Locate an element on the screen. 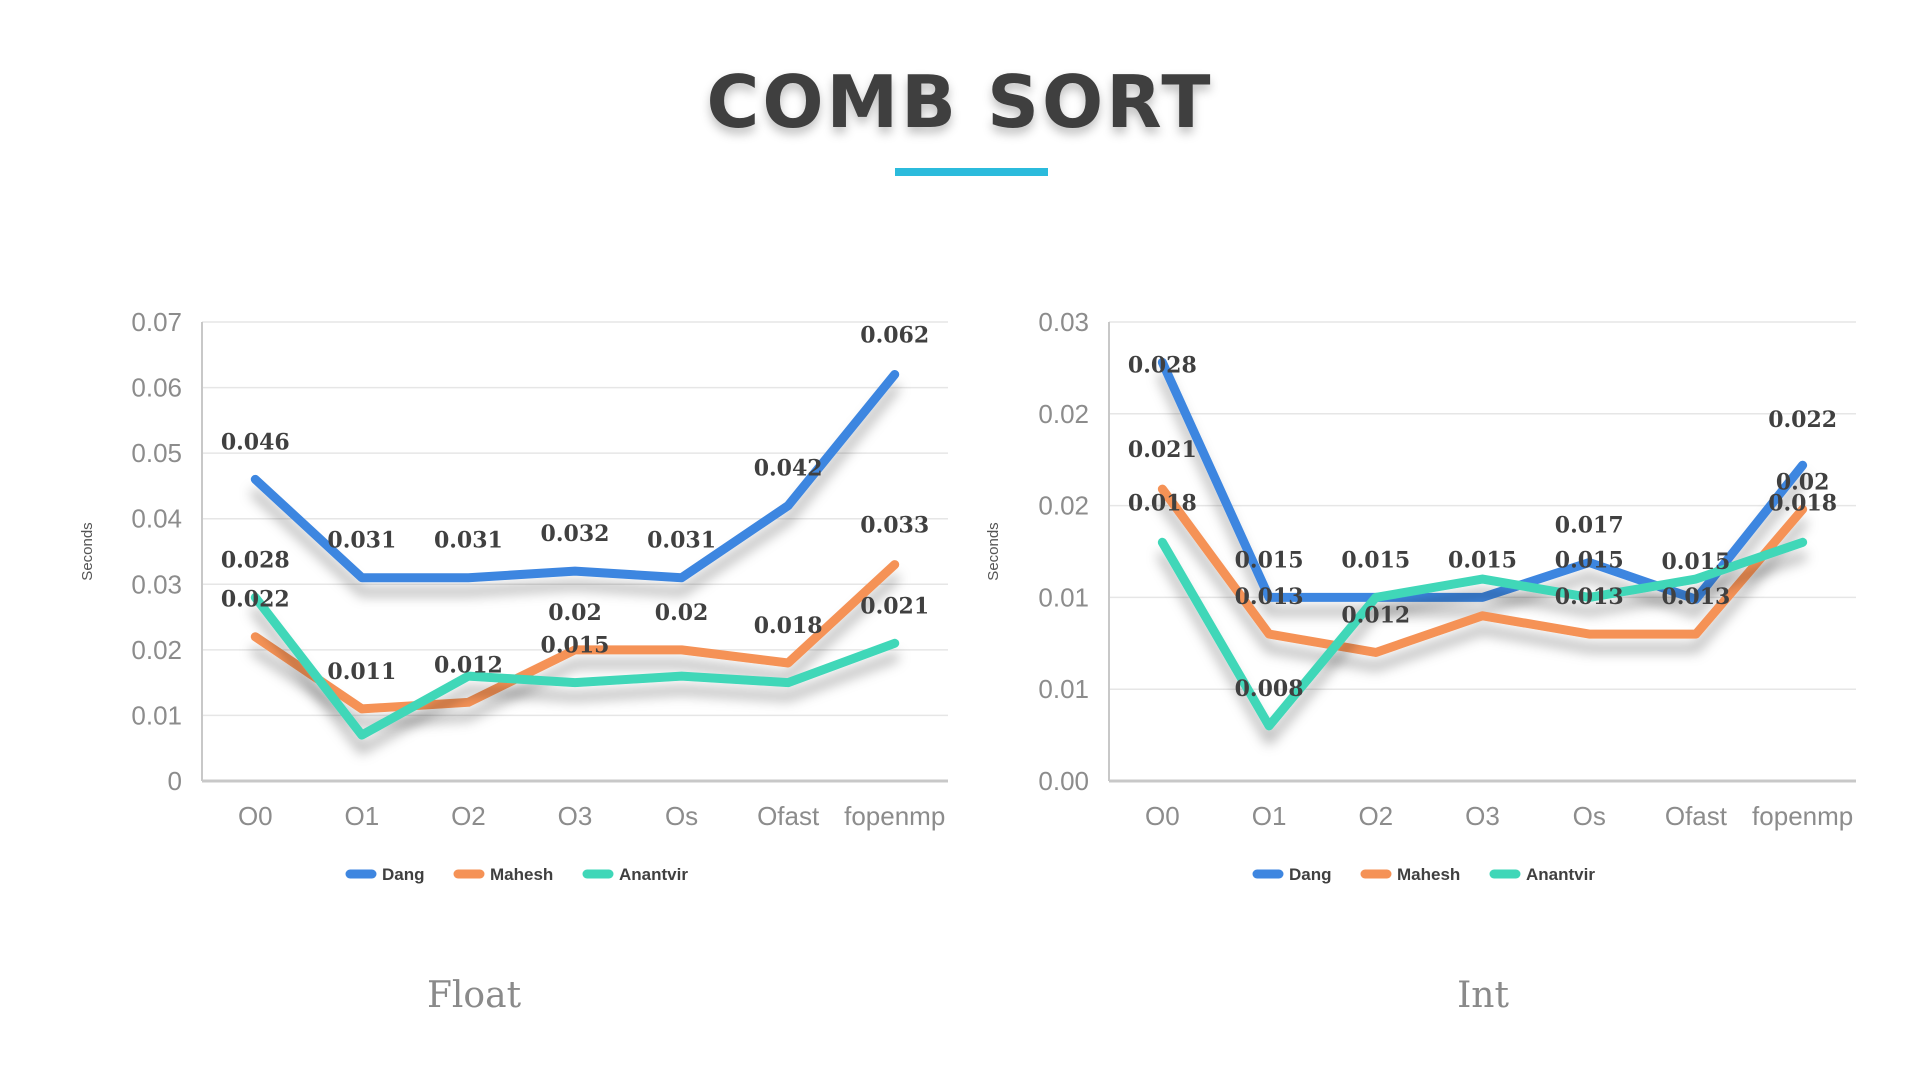 The image size is (1920, 1080). int-data-label-dang: 0.028 is located at coordinates (1162, 365).